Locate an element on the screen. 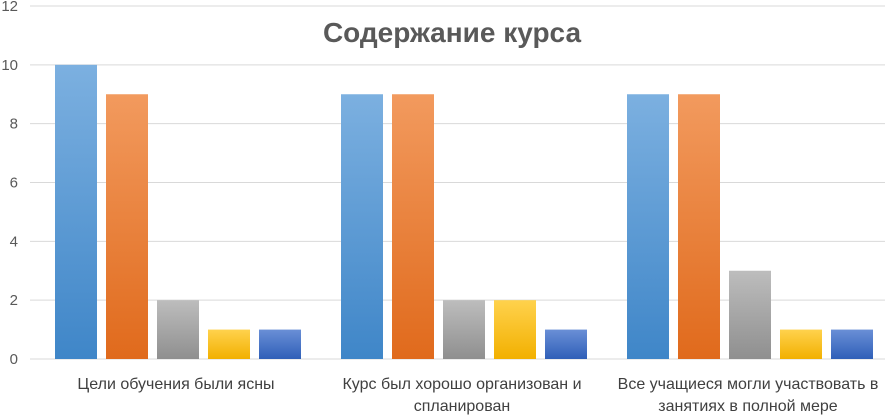 The image size is (885, 416). y-axis-ticks: 0 2 4 6 8 10 12 is located at coordinates (9, 184).